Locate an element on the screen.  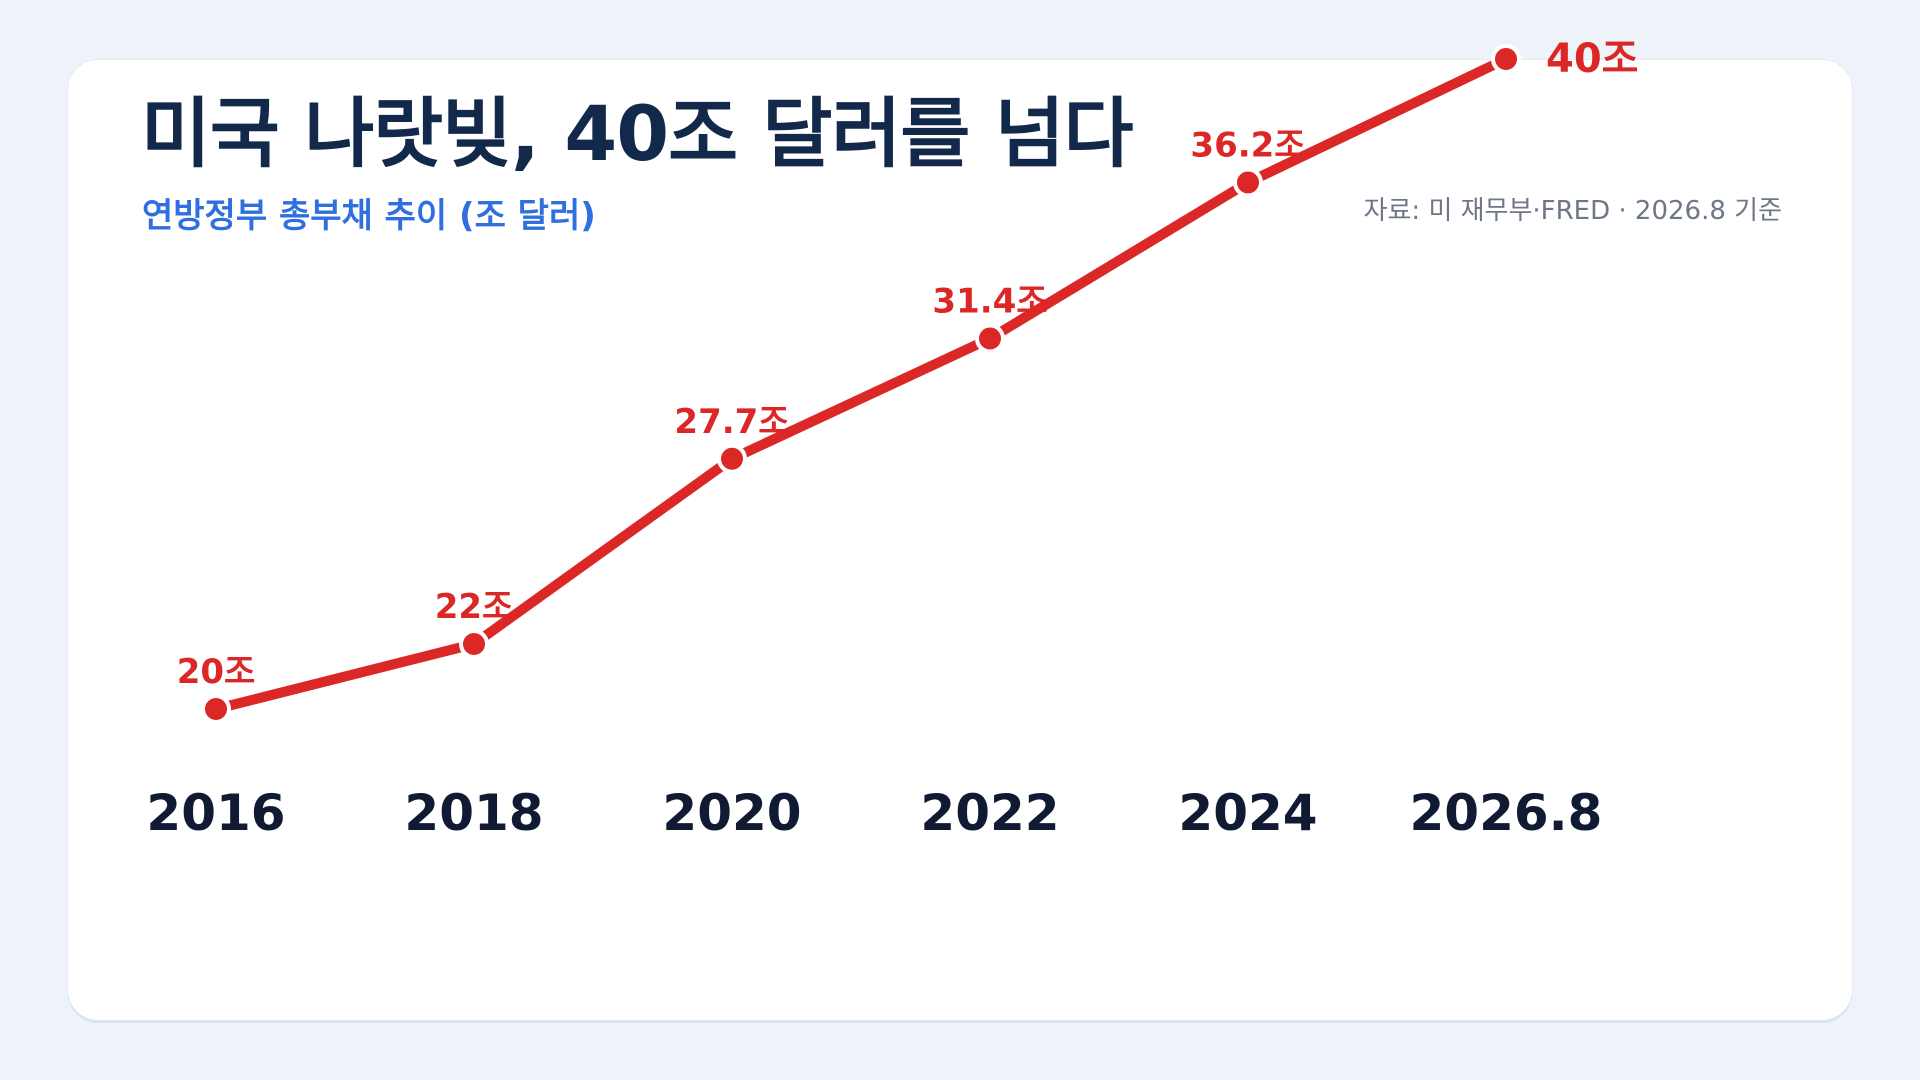
data-label: 31.4조 is located at coordinates (989, 302).